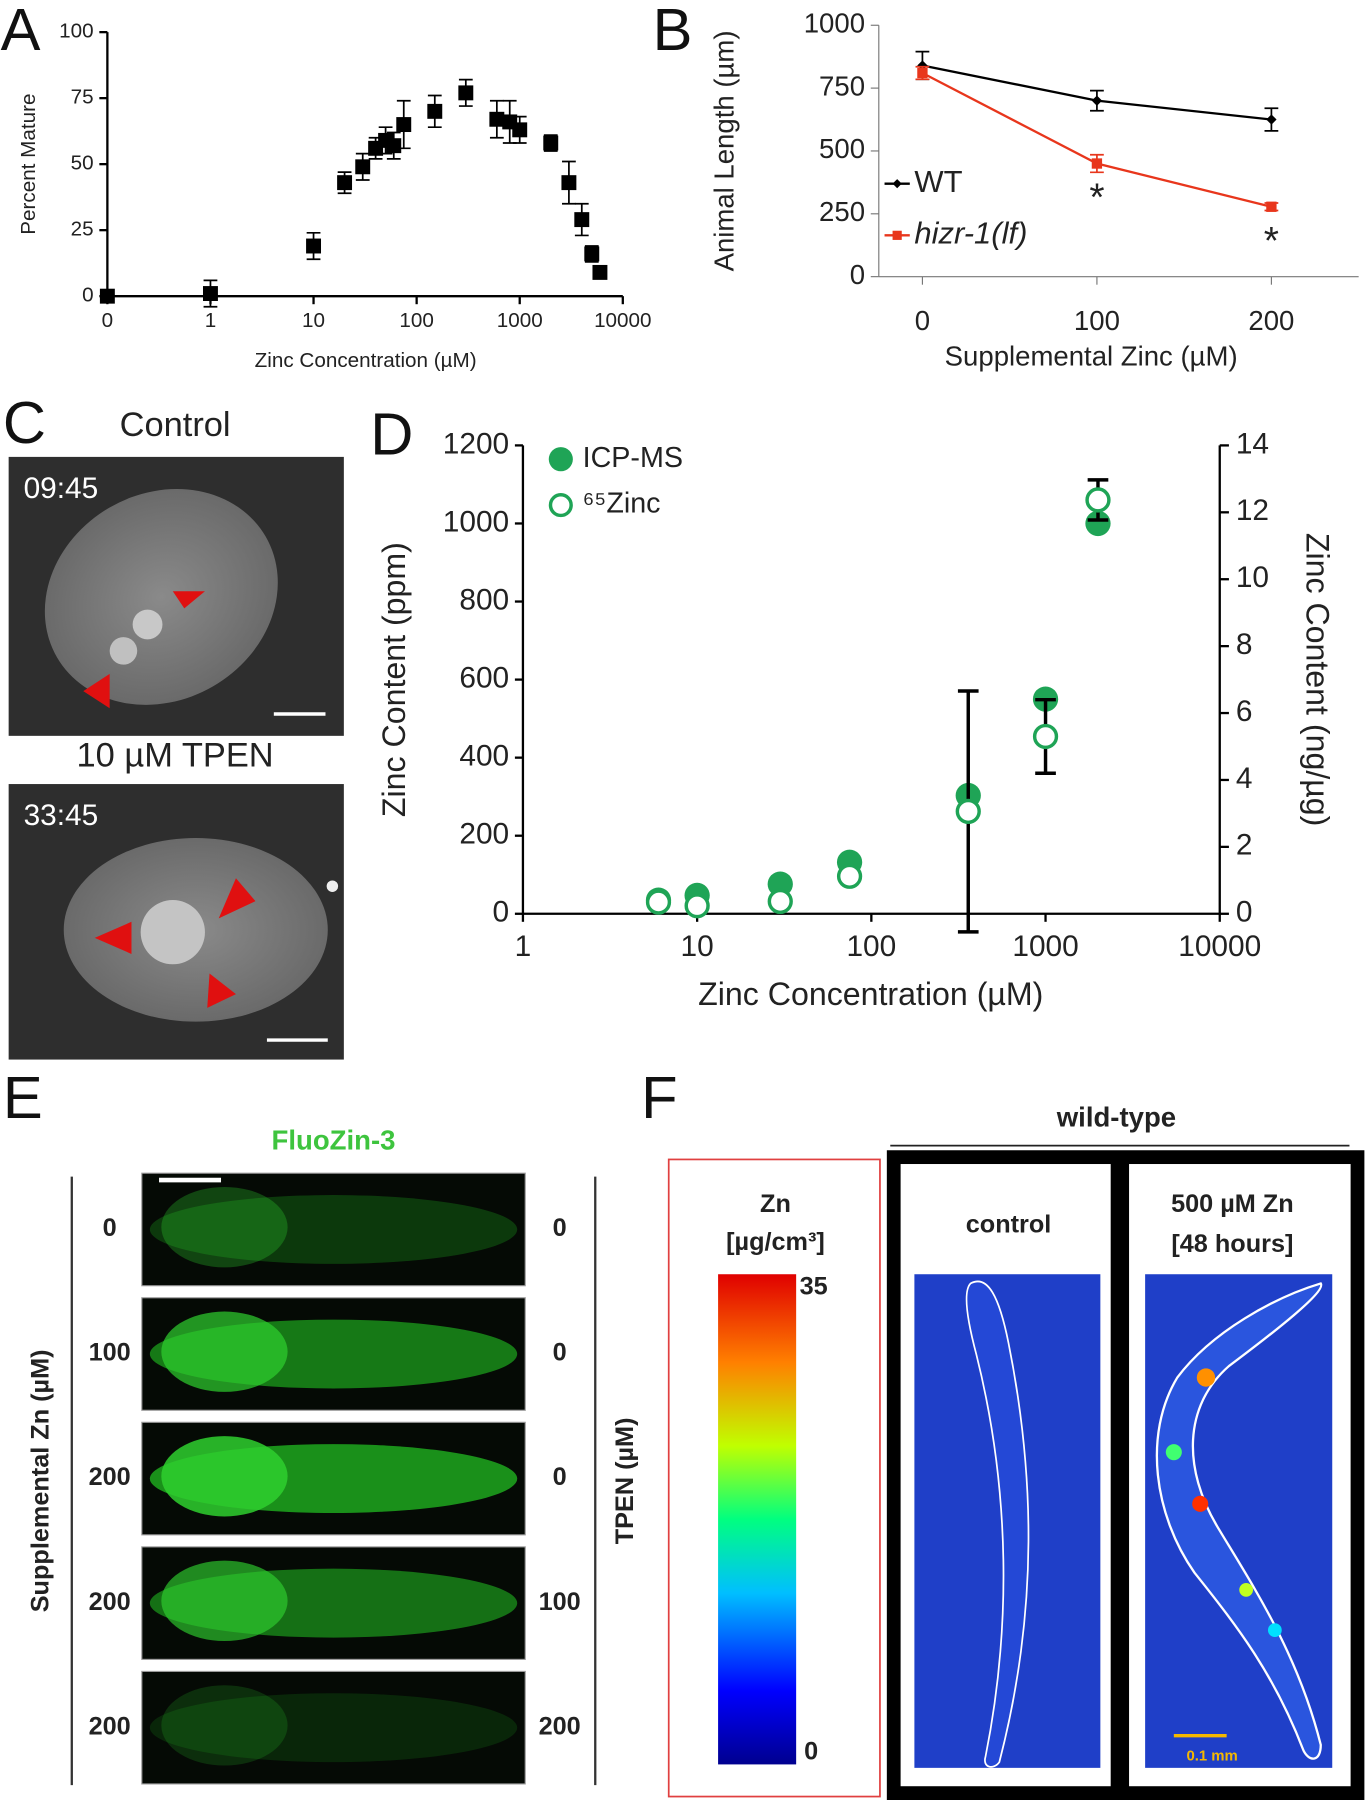 This screenshot has width=1365, height=1800. I want to click on y-axis-title: Zinc Content (ppm), so click(394, 679).